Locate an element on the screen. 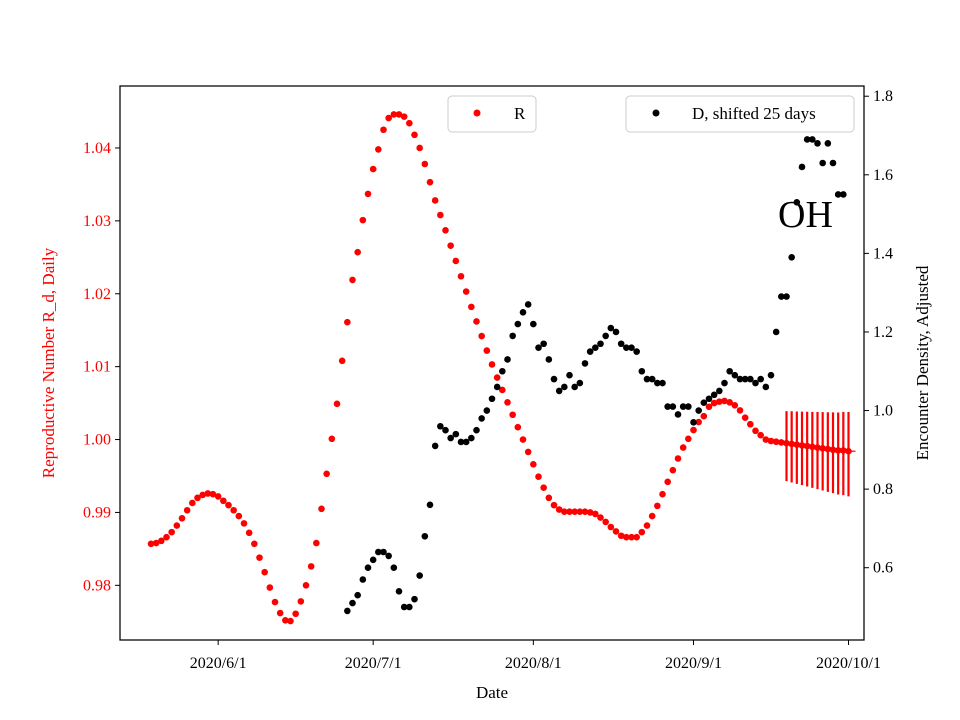  y-right-tick-label: 1.6 is located at coordinates (883, 175).